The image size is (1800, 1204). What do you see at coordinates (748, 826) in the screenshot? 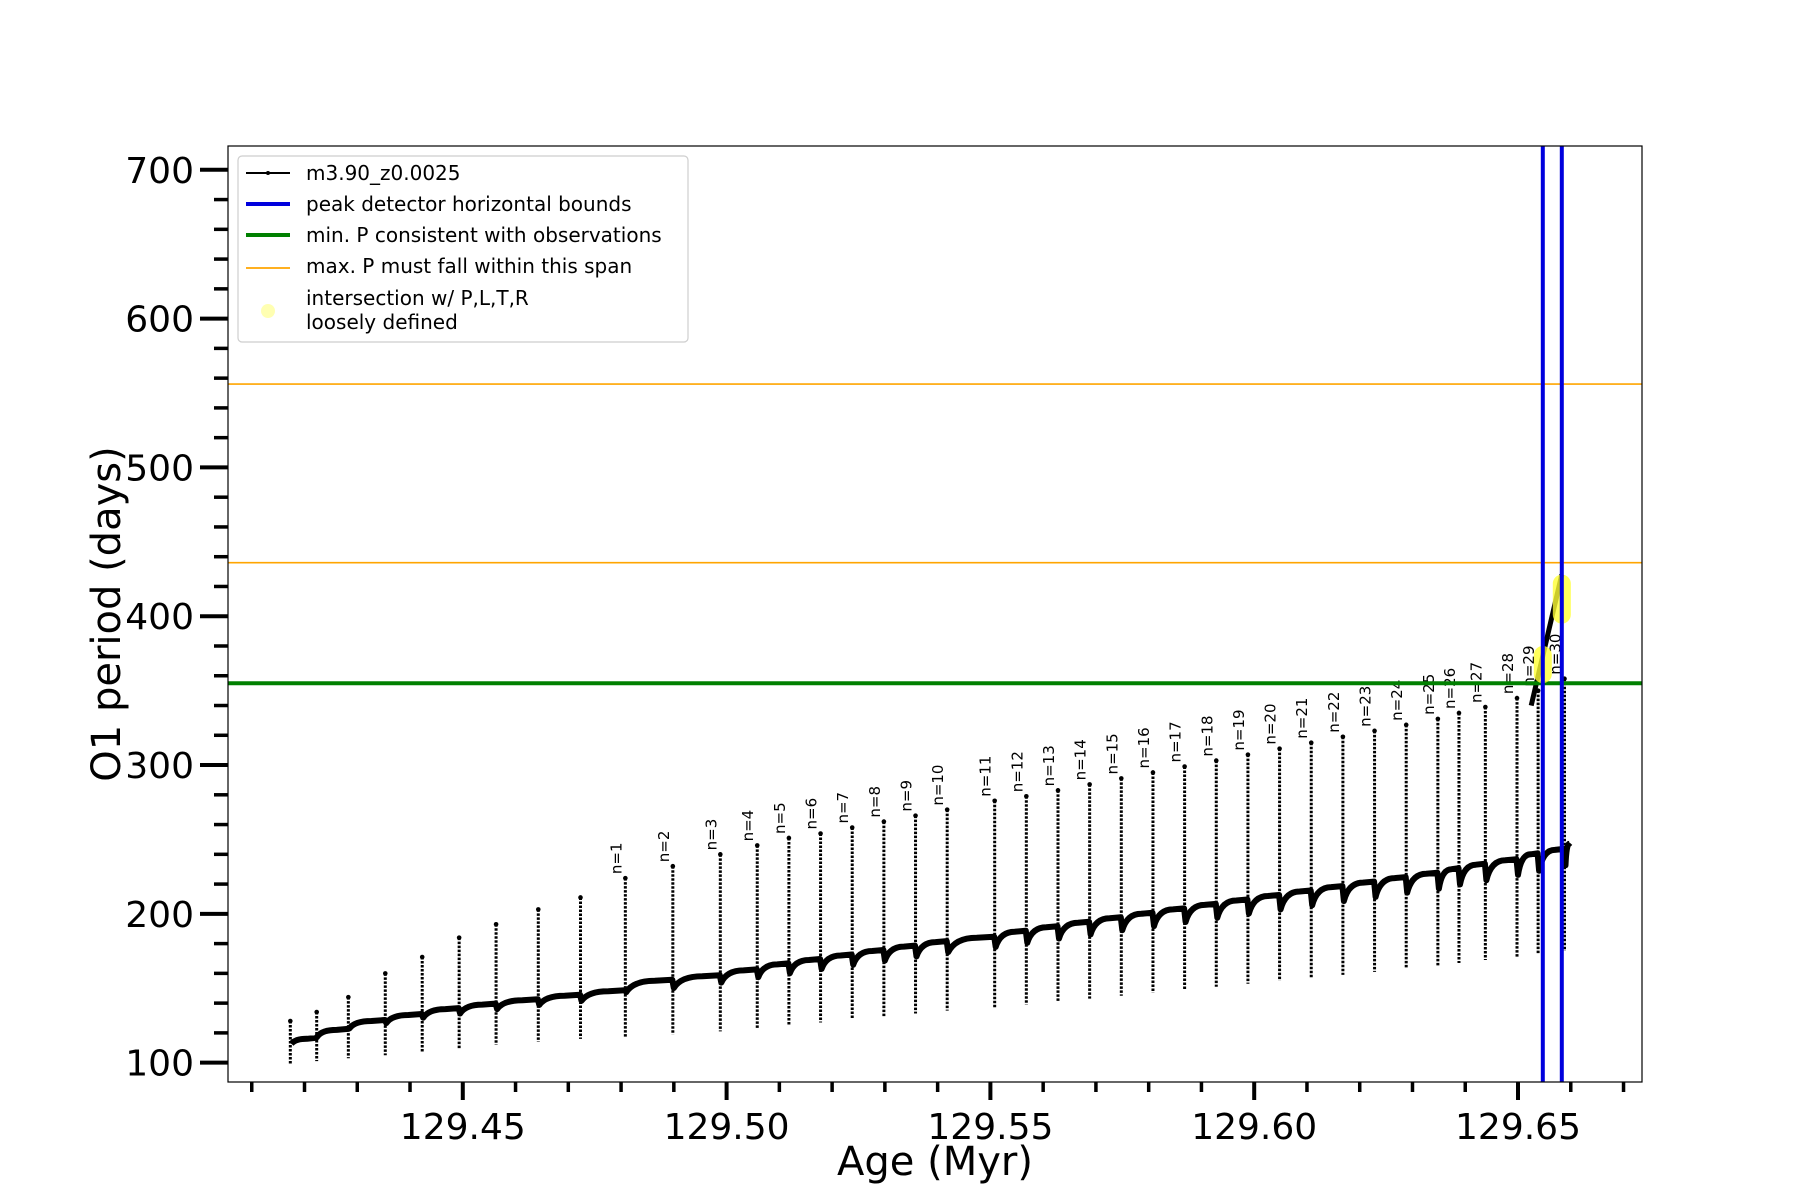
I see `pulse-label: n=4` at bounding box center [748, 826].